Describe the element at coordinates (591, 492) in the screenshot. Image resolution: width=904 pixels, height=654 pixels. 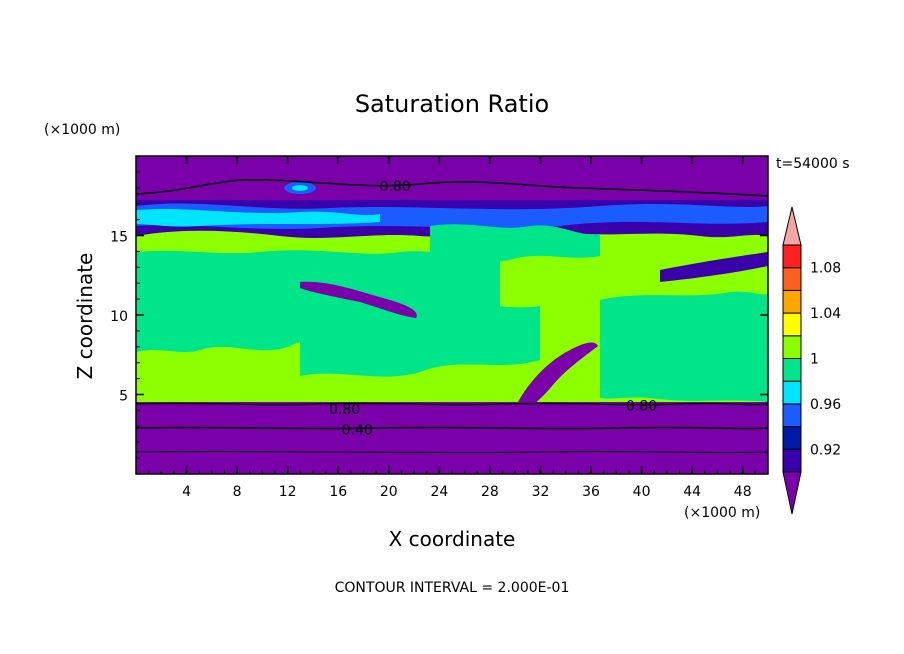
I see `x-tick-label: 36` at that location.